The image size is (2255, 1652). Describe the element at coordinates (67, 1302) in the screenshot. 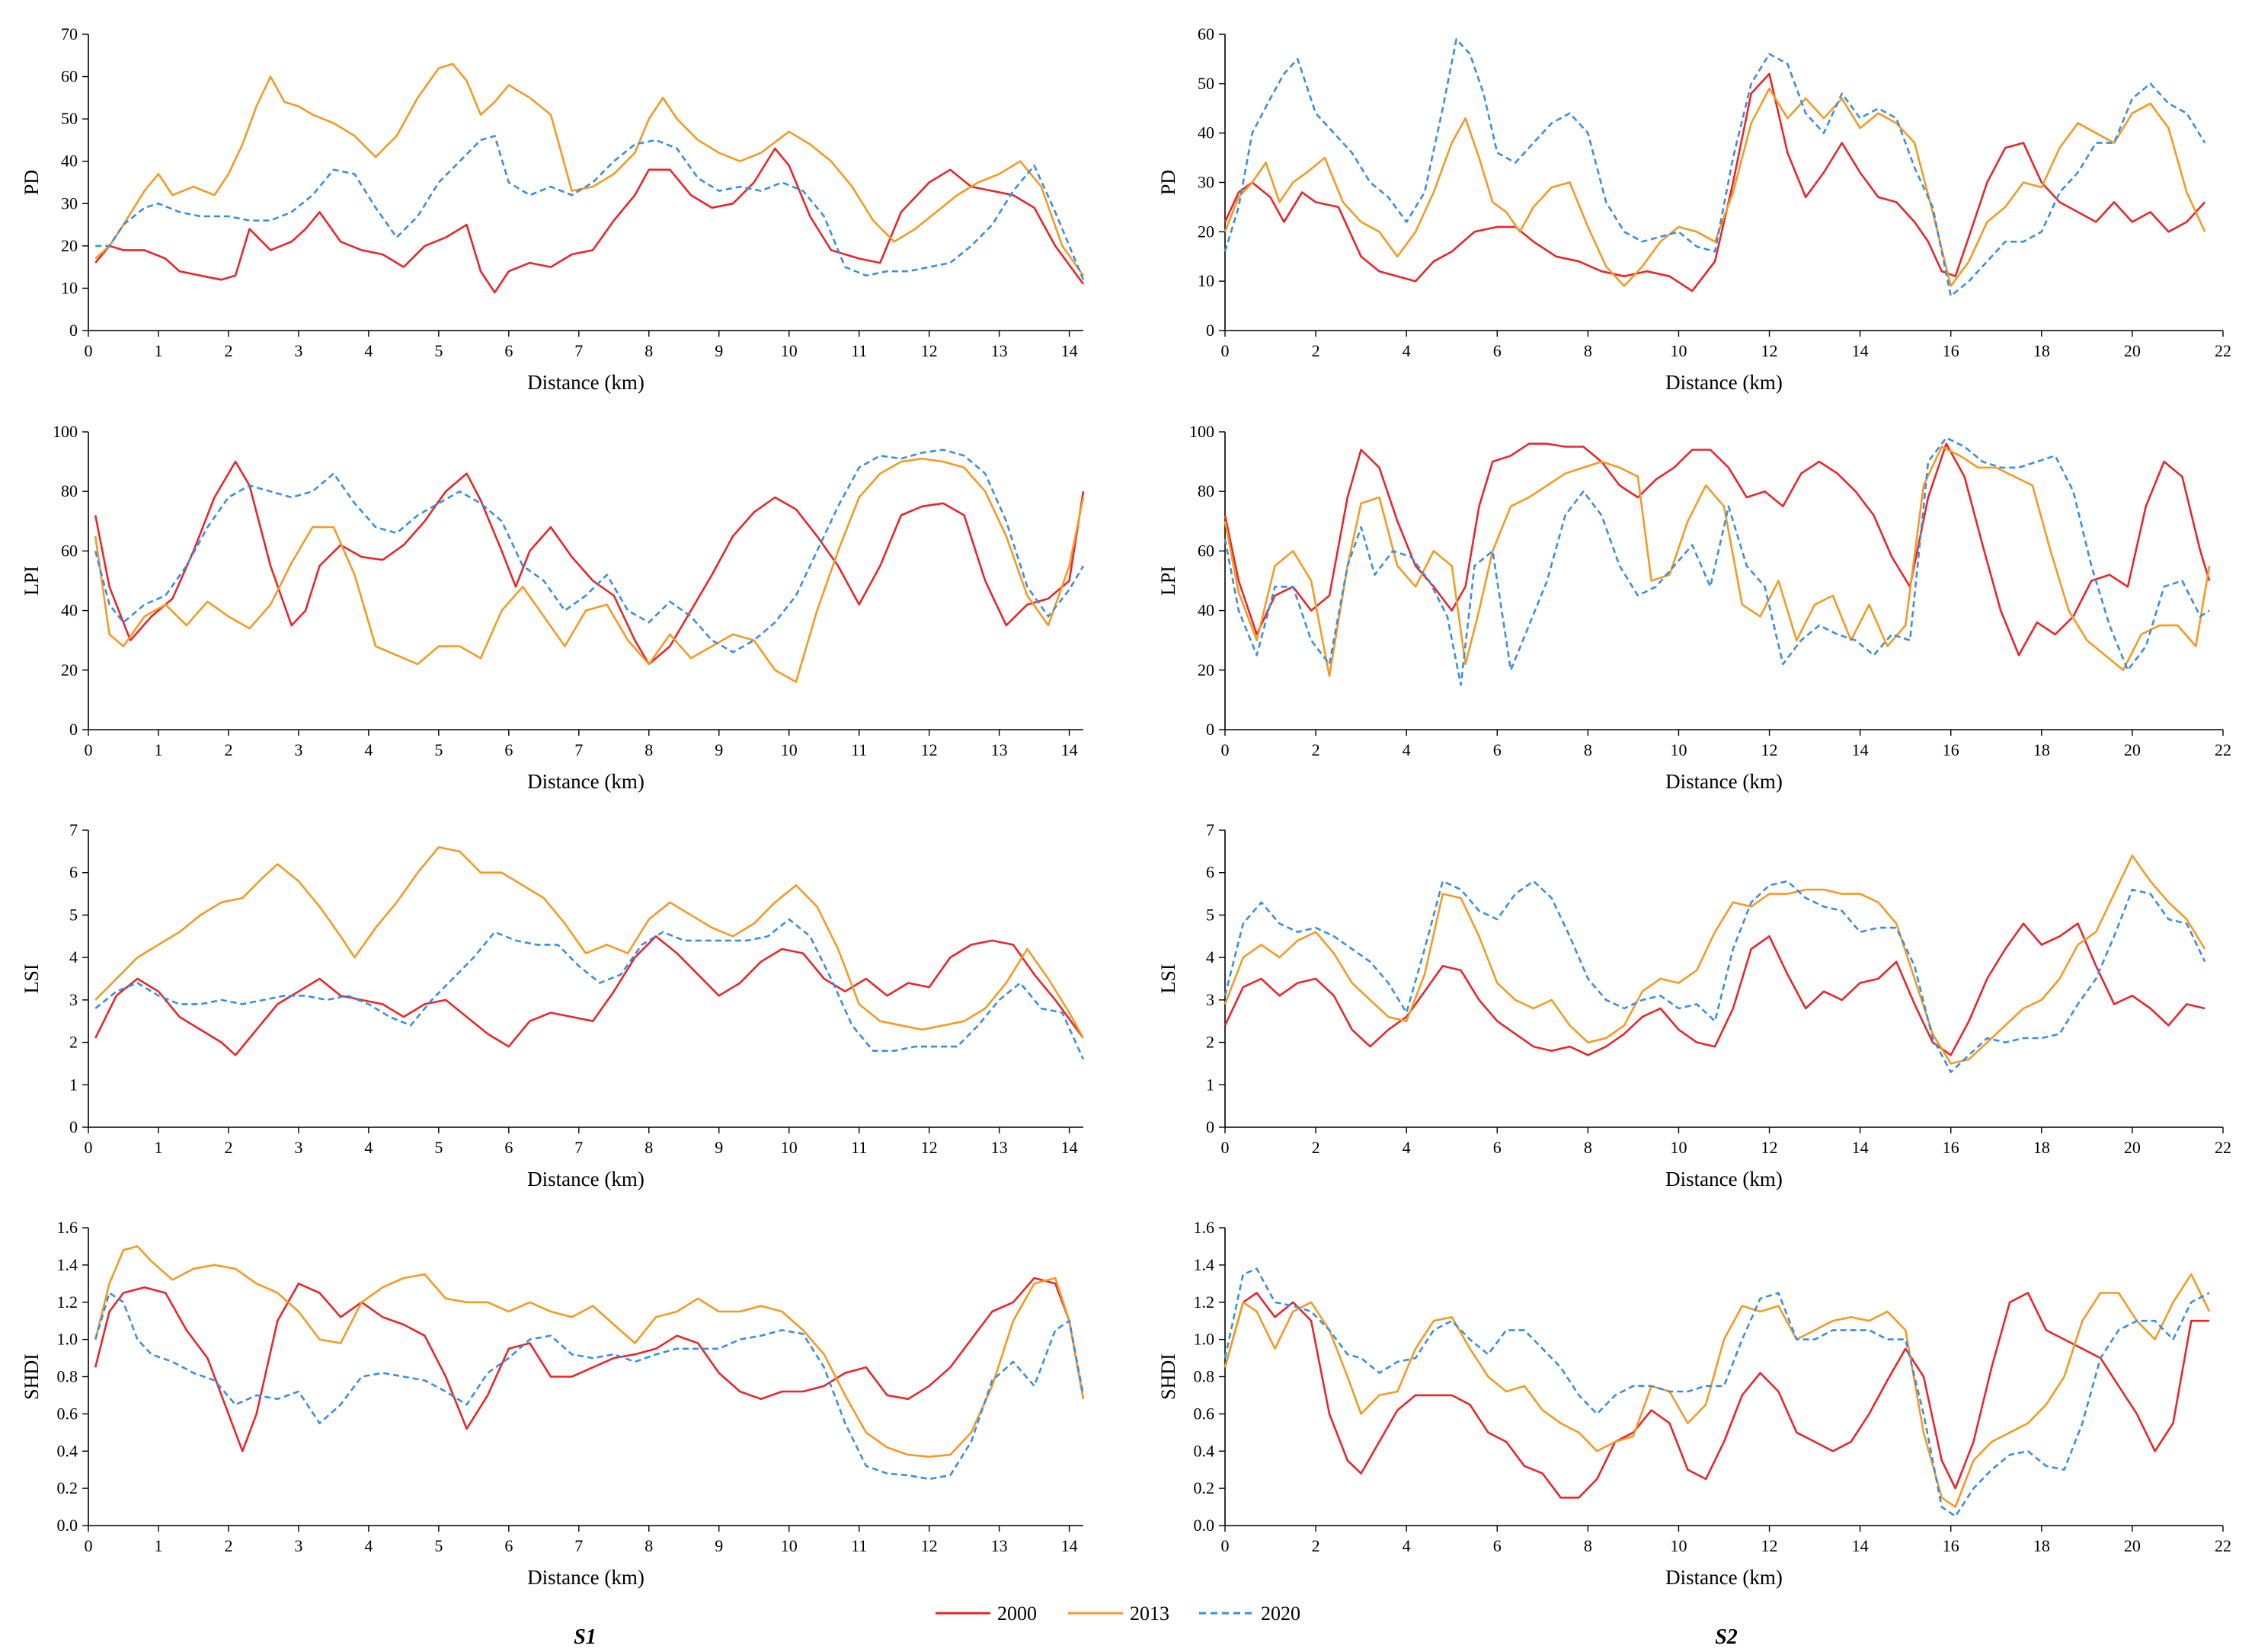

I see `y-tick-label: 1.2` at that location.